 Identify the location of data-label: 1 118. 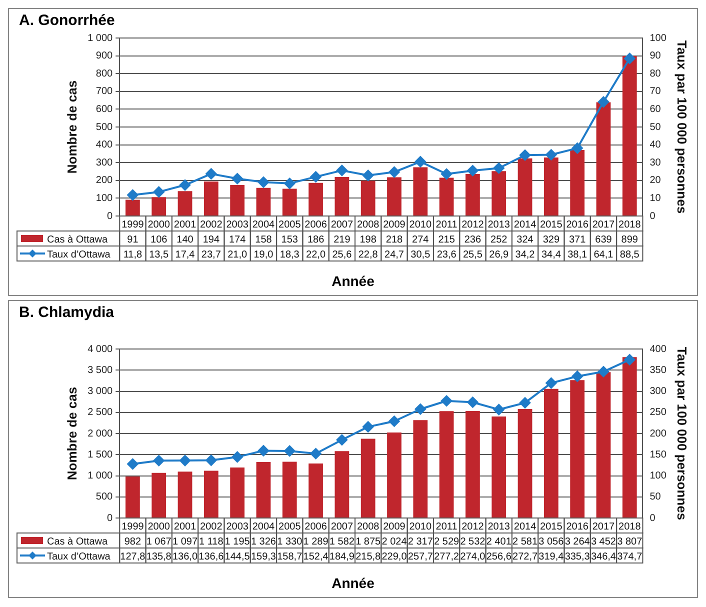
(211, 542).